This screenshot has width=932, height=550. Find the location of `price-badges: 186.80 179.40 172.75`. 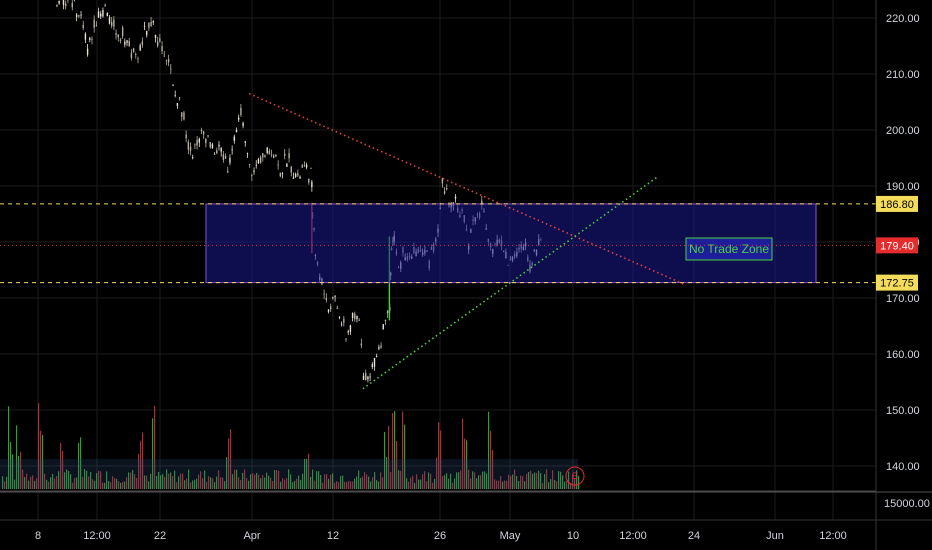

price-badges: 186.80 179.40 172.75 is located at coordinates (897, 243).